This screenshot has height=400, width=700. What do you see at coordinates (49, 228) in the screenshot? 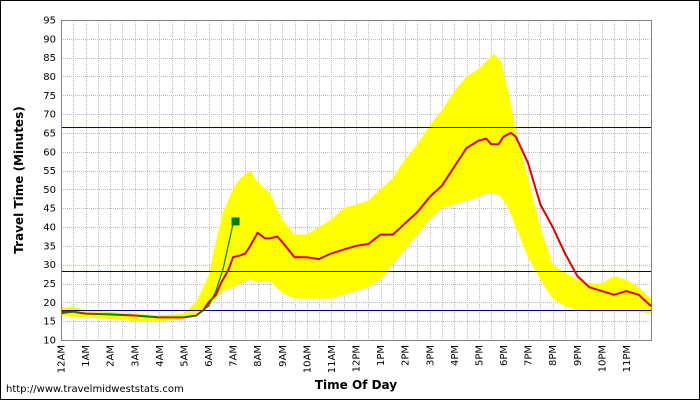
I see `y-tick-label: 40` at bounding box center [49, 228].